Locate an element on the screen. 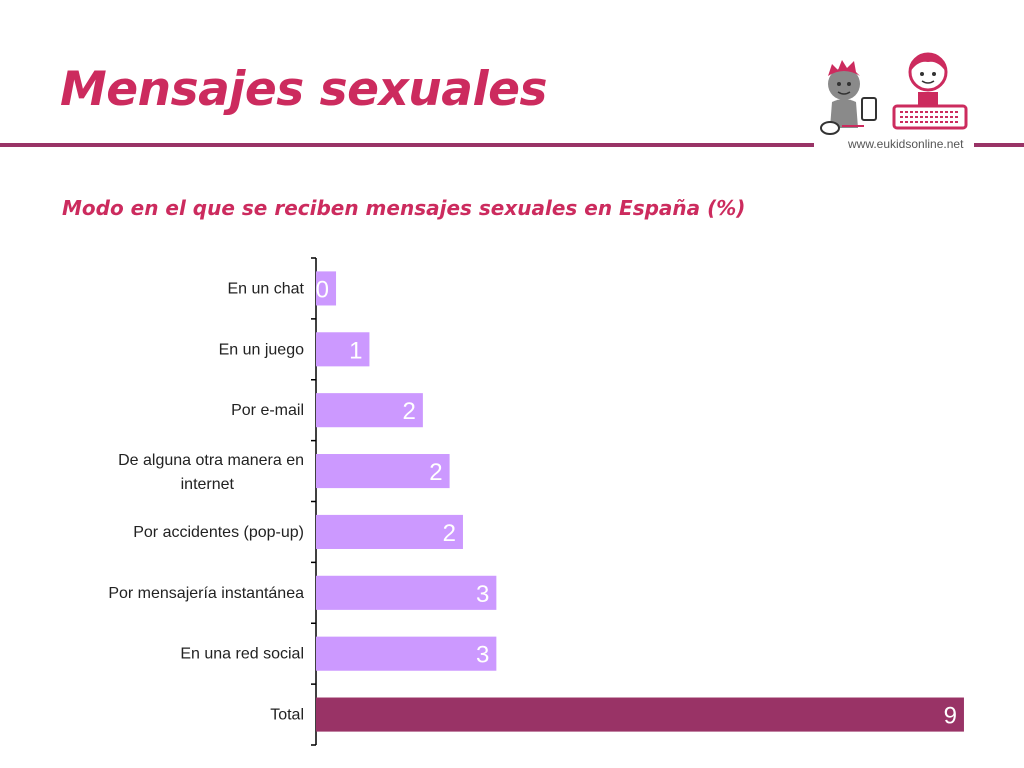 The image size is (1024, 768). boy-body-icon is located at coordinates (844, 113).